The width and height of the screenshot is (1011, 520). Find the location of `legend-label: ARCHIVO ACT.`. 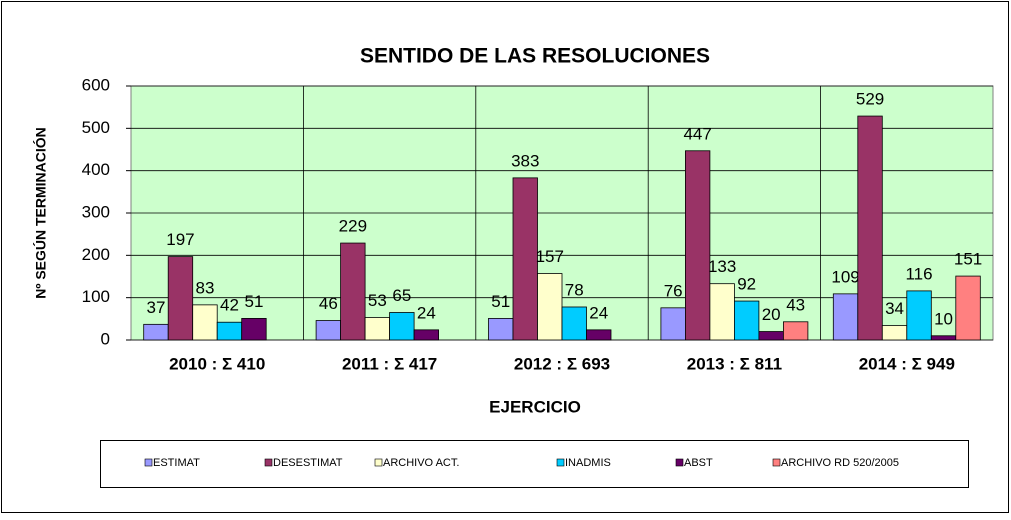

legend-label: ARCHIVO ACT. is located at coordinates (421, 463).